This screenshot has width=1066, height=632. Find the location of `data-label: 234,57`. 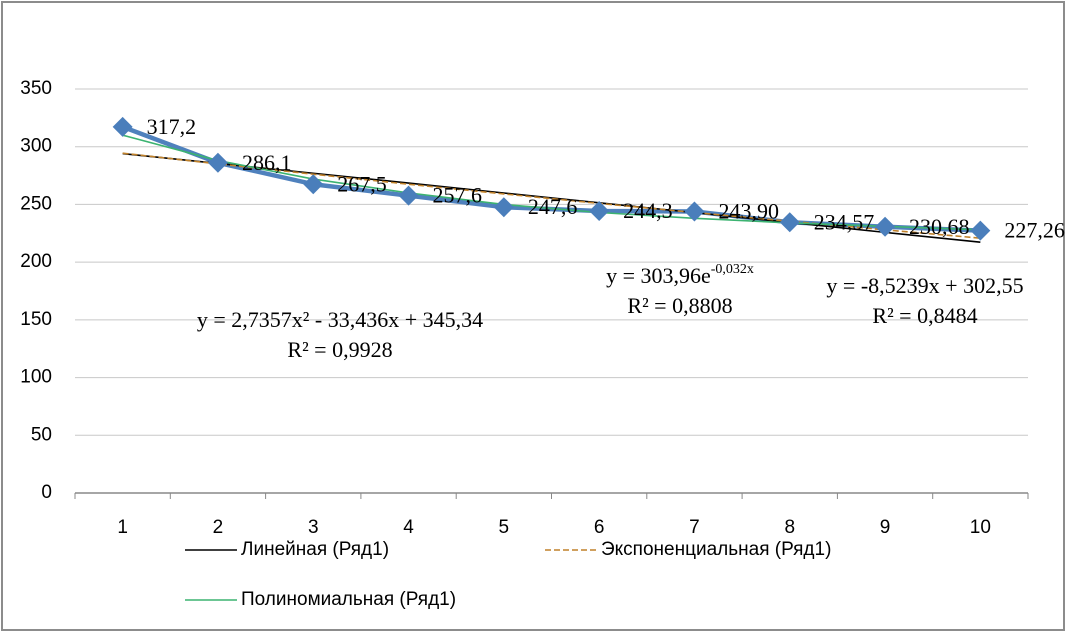

data-label: 234,57 is located at coordinates (844, 221).